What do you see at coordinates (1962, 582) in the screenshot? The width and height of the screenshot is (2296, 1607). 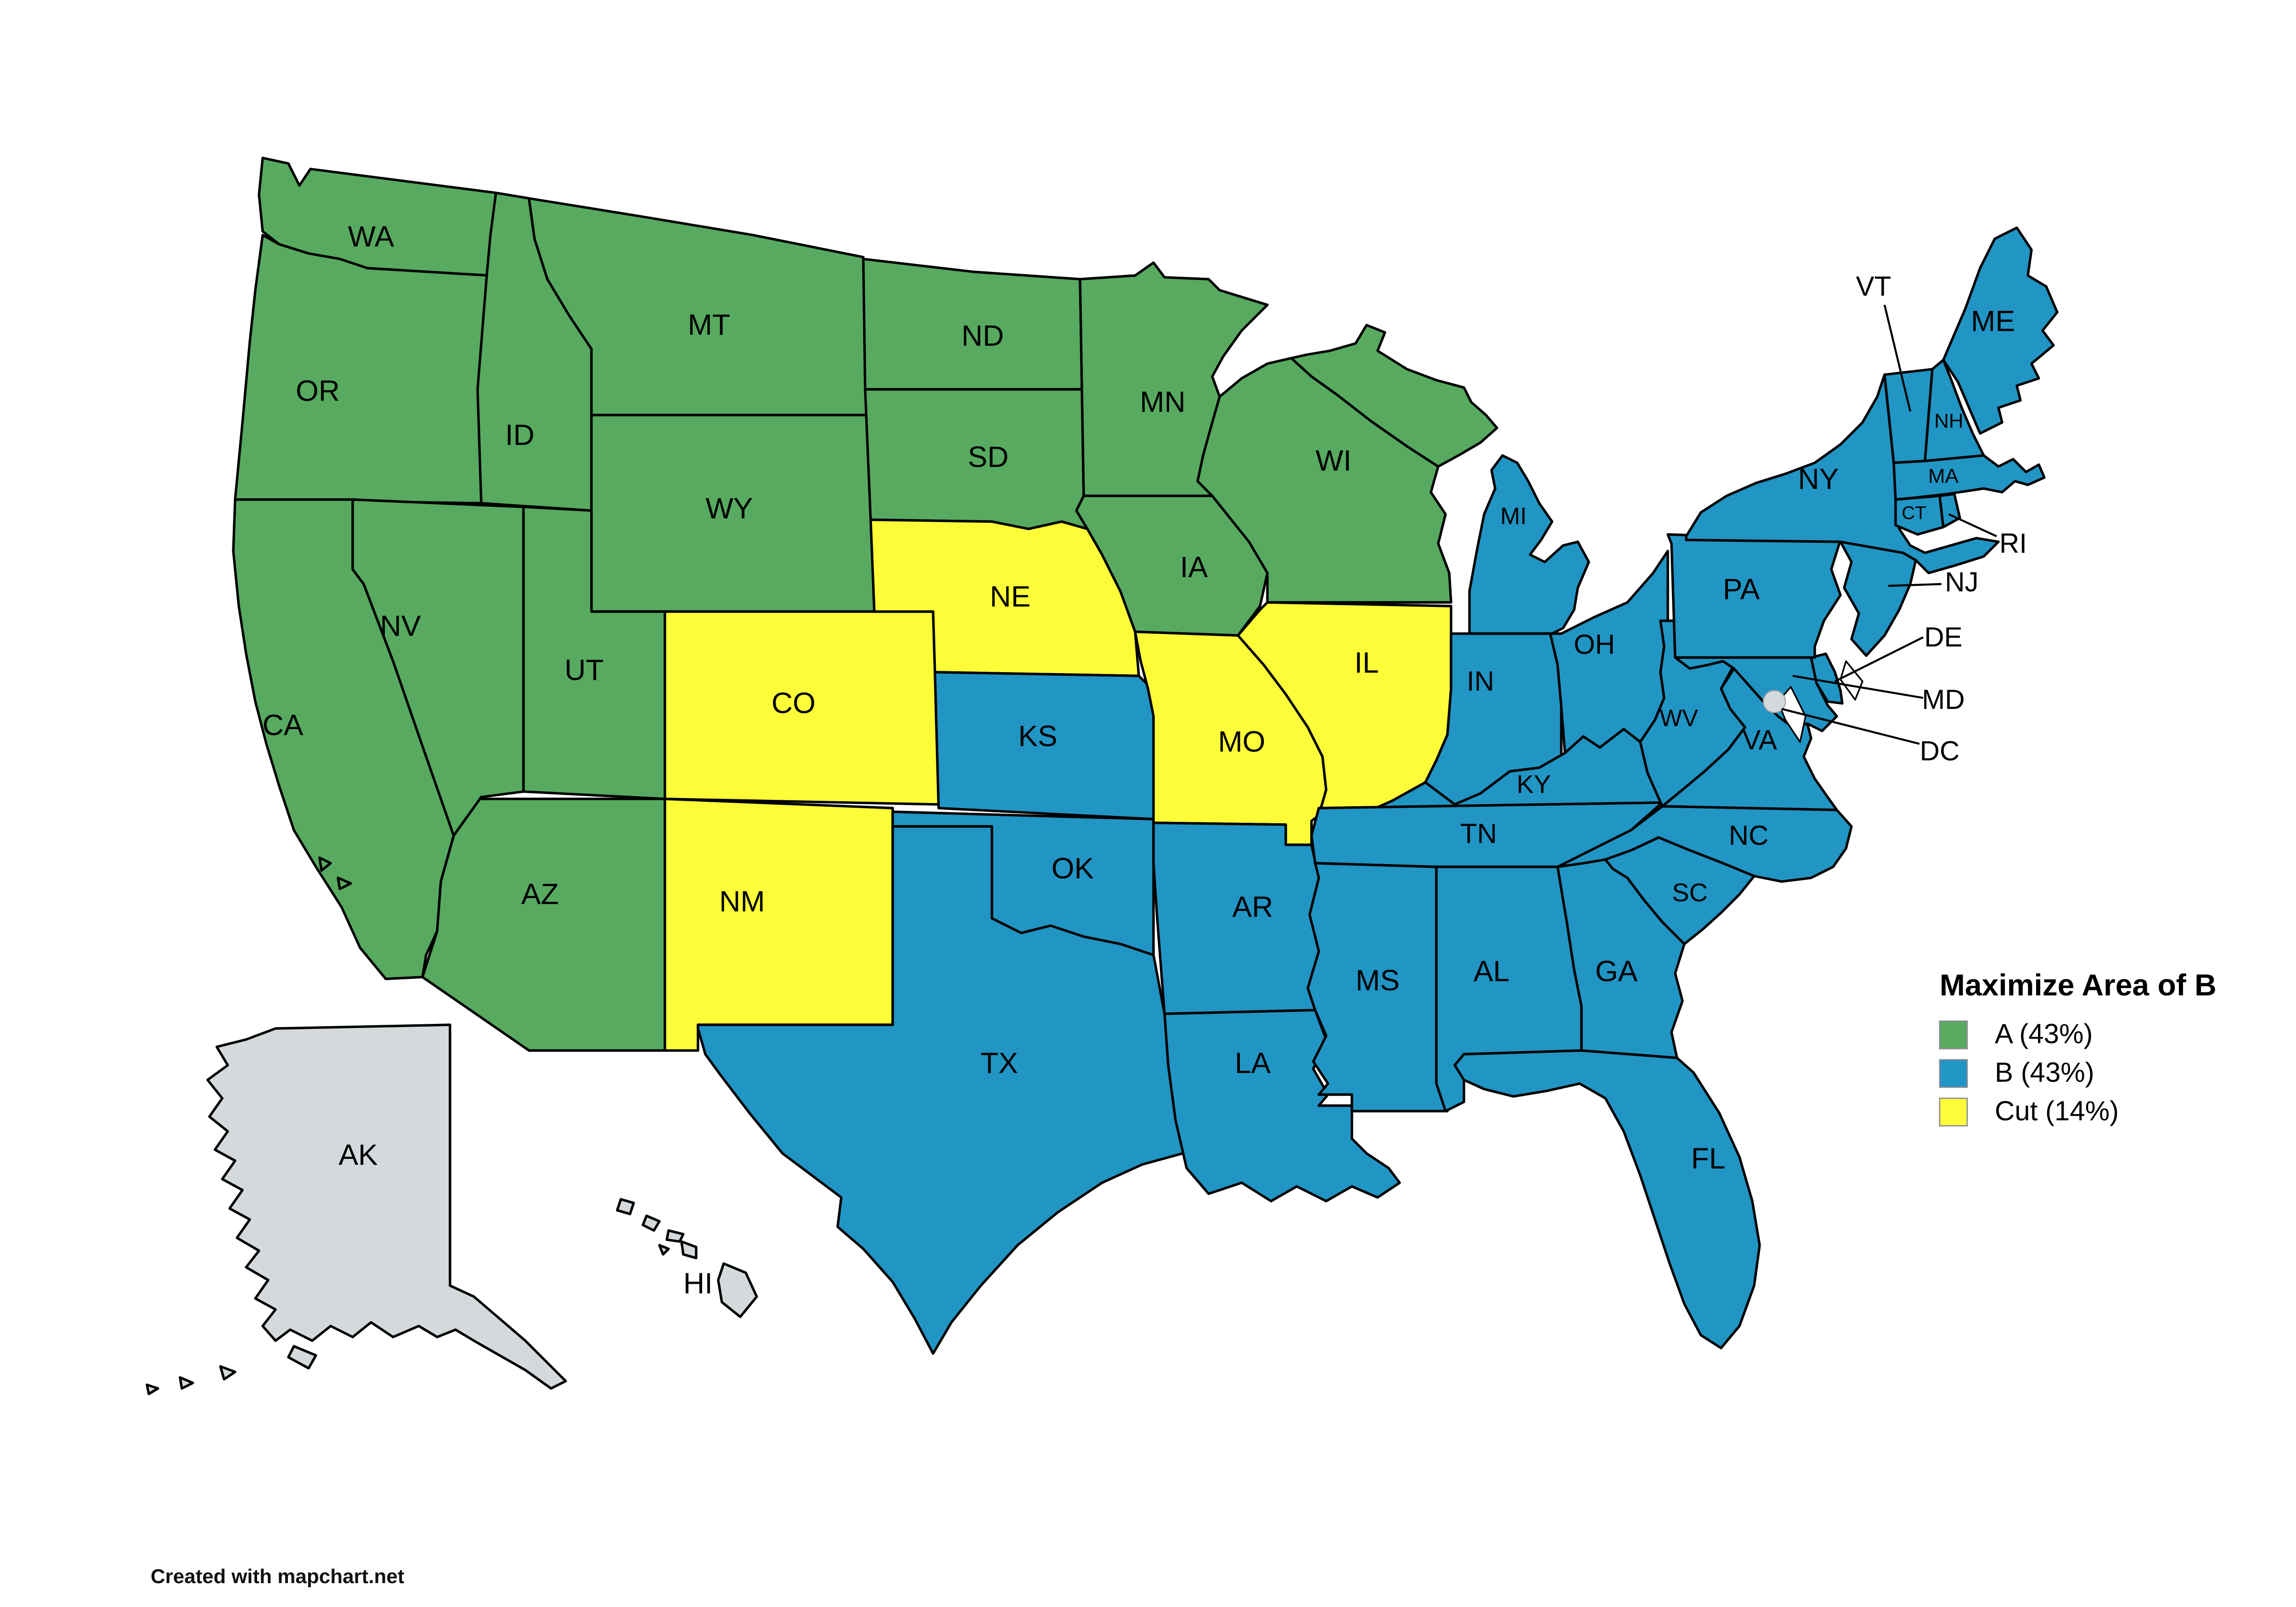 I see `callout-label-nj: NJ` at bounding box center [1962, 582].